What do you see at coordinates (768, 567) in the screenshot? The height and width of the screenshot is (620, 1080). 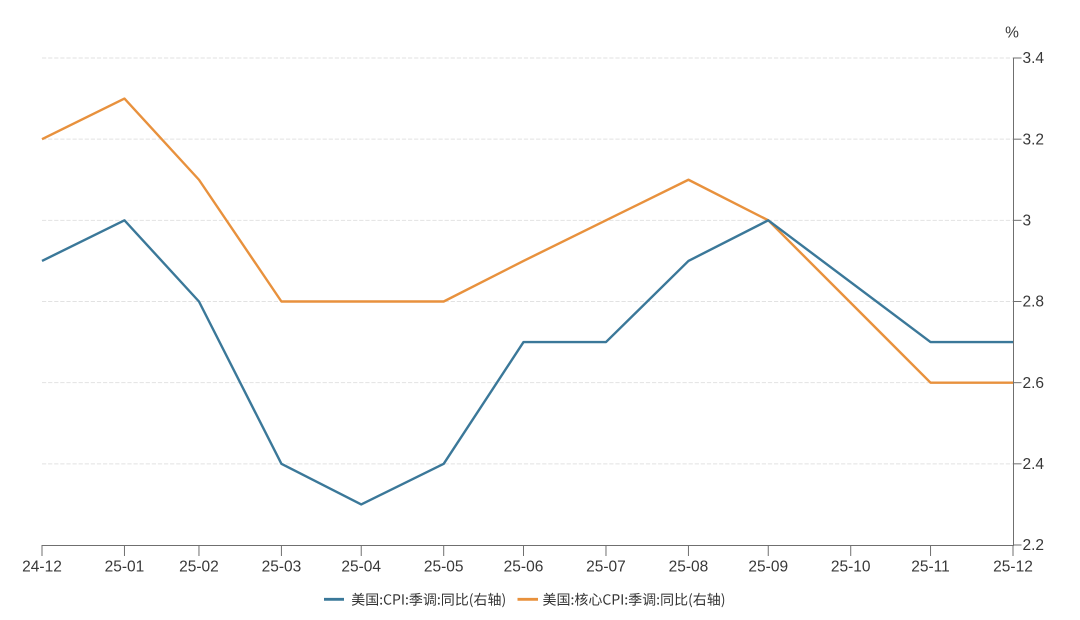 I see `svg-text: 25-09` at bounding box center [768, 567].